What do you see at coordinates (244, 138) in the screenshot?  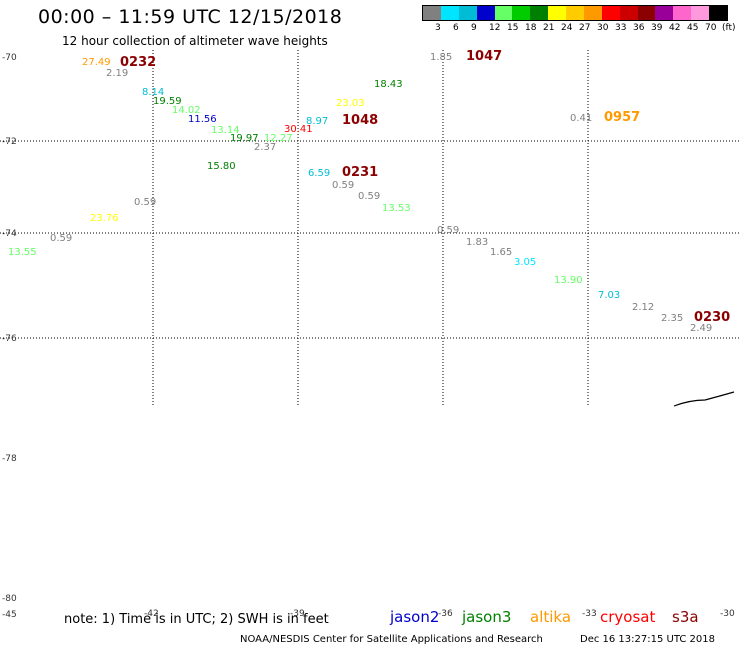 I see `wave-height-value: 19.97` at bounding box center [244, 138].